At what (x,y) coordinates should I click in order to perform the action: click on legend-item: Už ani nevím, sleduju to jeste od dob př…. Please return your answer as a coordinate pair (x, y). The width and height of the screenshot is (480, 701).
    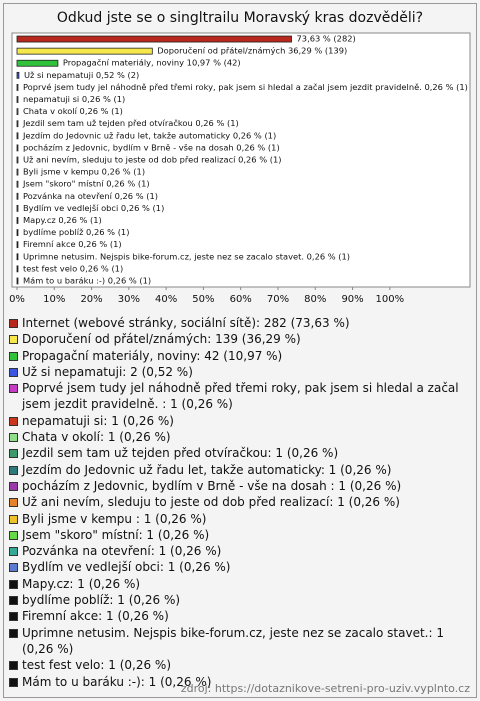
    Looking at the image, I should click on (239, 502).